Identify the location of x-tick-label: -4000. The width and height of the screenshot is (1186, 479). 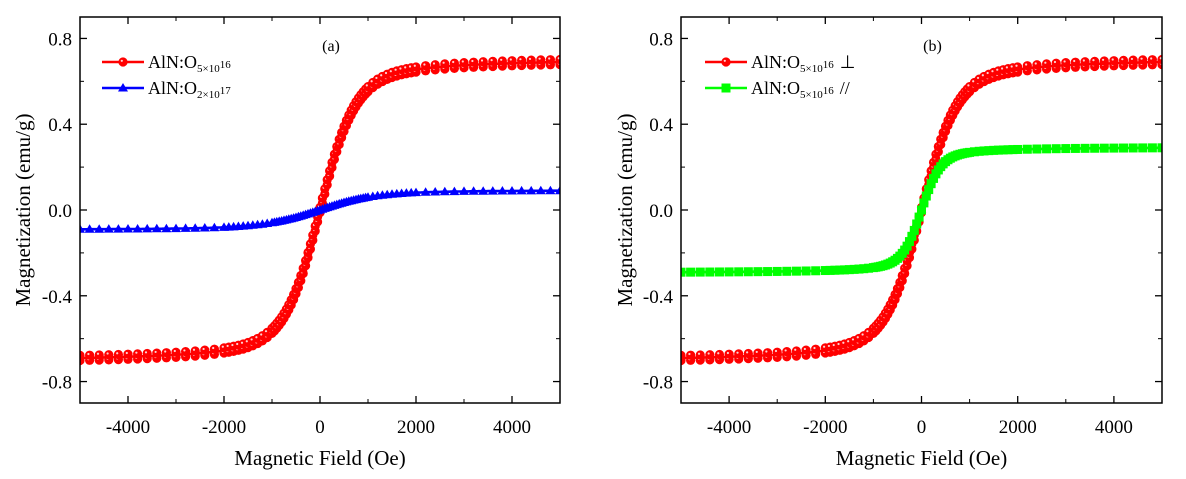
(128, 427).